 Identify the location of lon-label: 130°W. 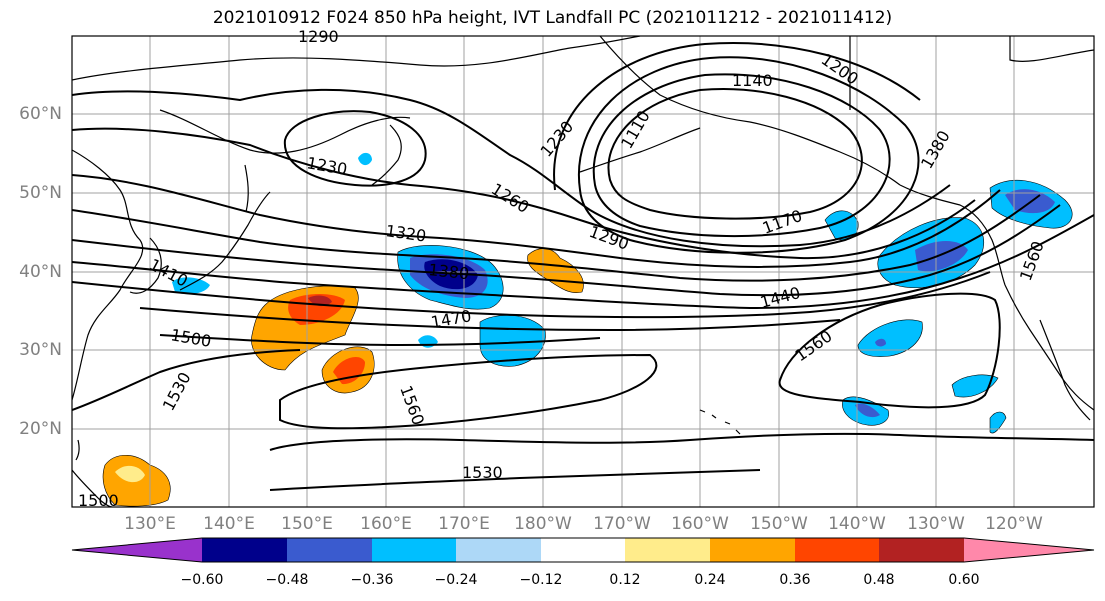
(936, 524).